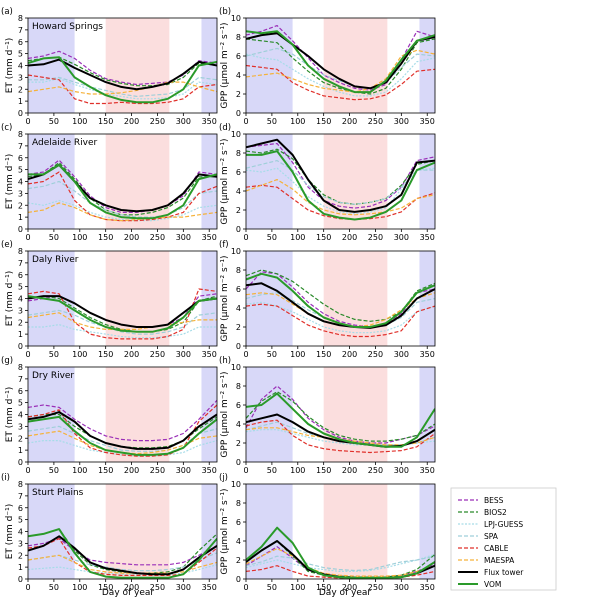  I want to click on panel-letter: (i), so click(5, 478).